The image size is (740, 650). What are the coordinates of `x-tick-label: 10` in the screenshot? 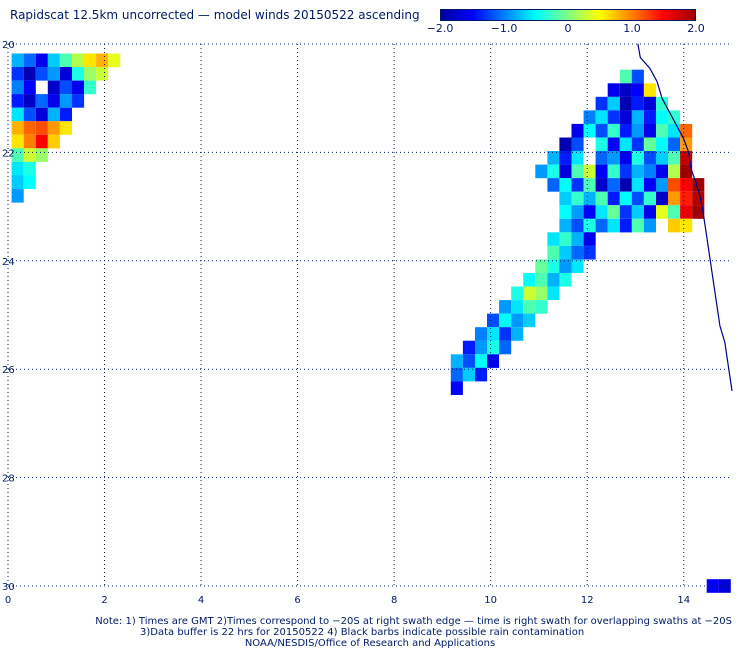 It's located at (490, 600).